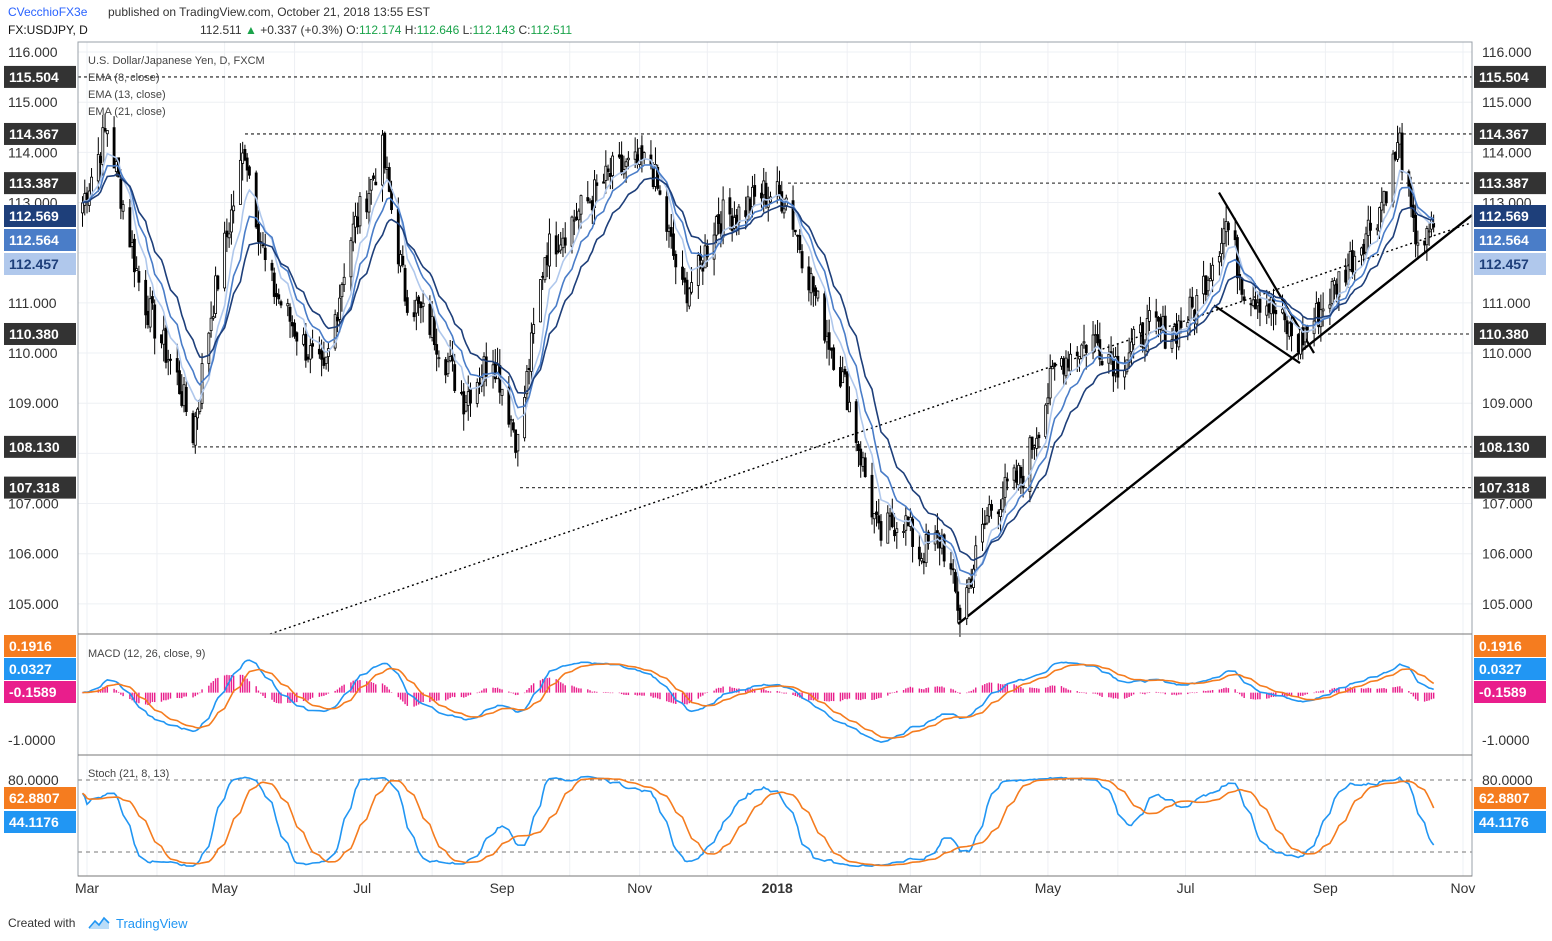  What do you see at coordinates (48, 12) in the screenshot?
I see `author-link: CVecchioFX3e` at bounding box center [48, 12].